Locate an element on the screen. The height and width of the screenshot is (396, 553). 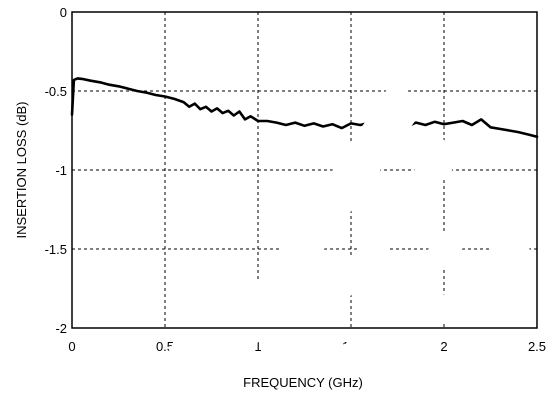
y-tick-label: -2 is located at coordinates (61, 328).